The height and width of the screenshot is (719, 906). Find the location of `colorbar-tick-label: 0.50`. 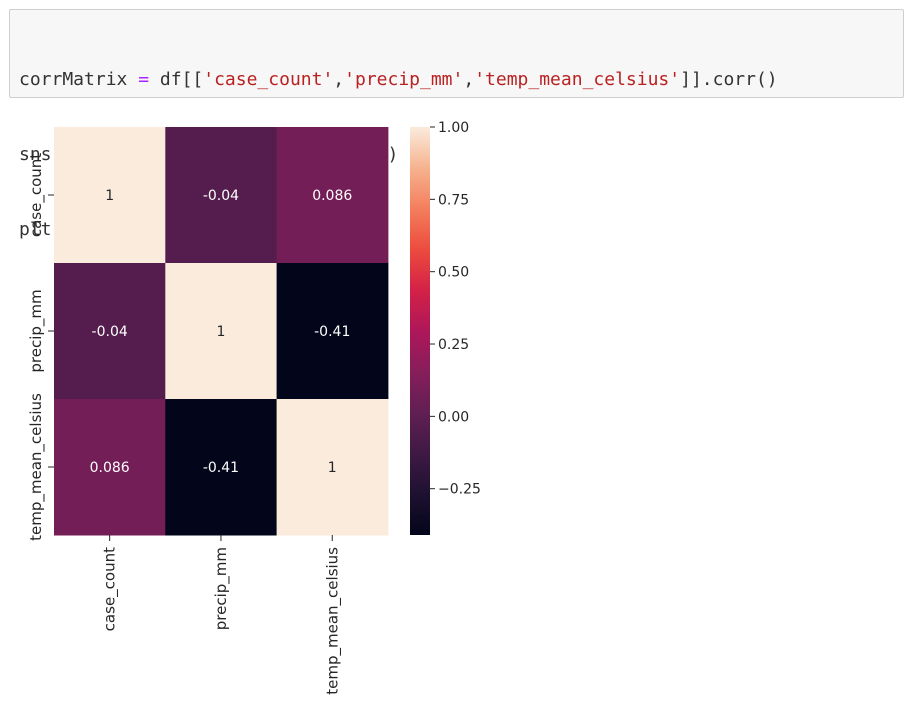

colorbar-tick-label: 0.50 is located at coordinates (453, 273).